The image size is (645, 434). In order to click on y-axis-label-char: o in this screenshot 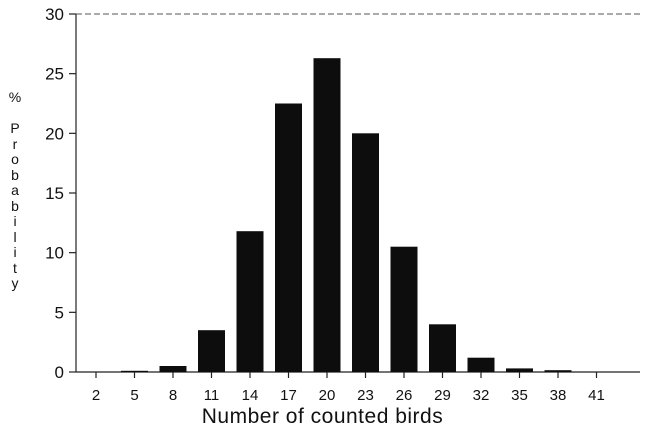, I will do `click(15, 159)`.